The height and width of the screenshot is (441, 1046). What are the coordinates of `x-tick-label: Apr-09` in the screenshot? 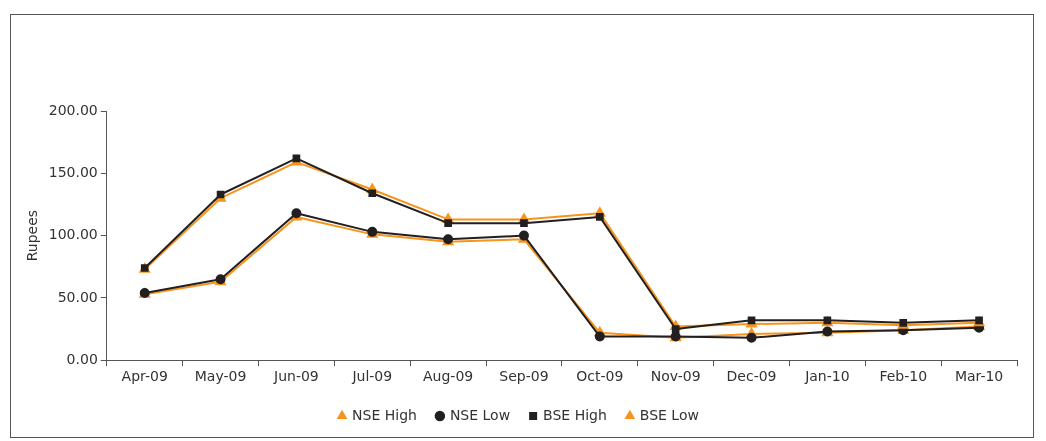 It's located at (144, 376).